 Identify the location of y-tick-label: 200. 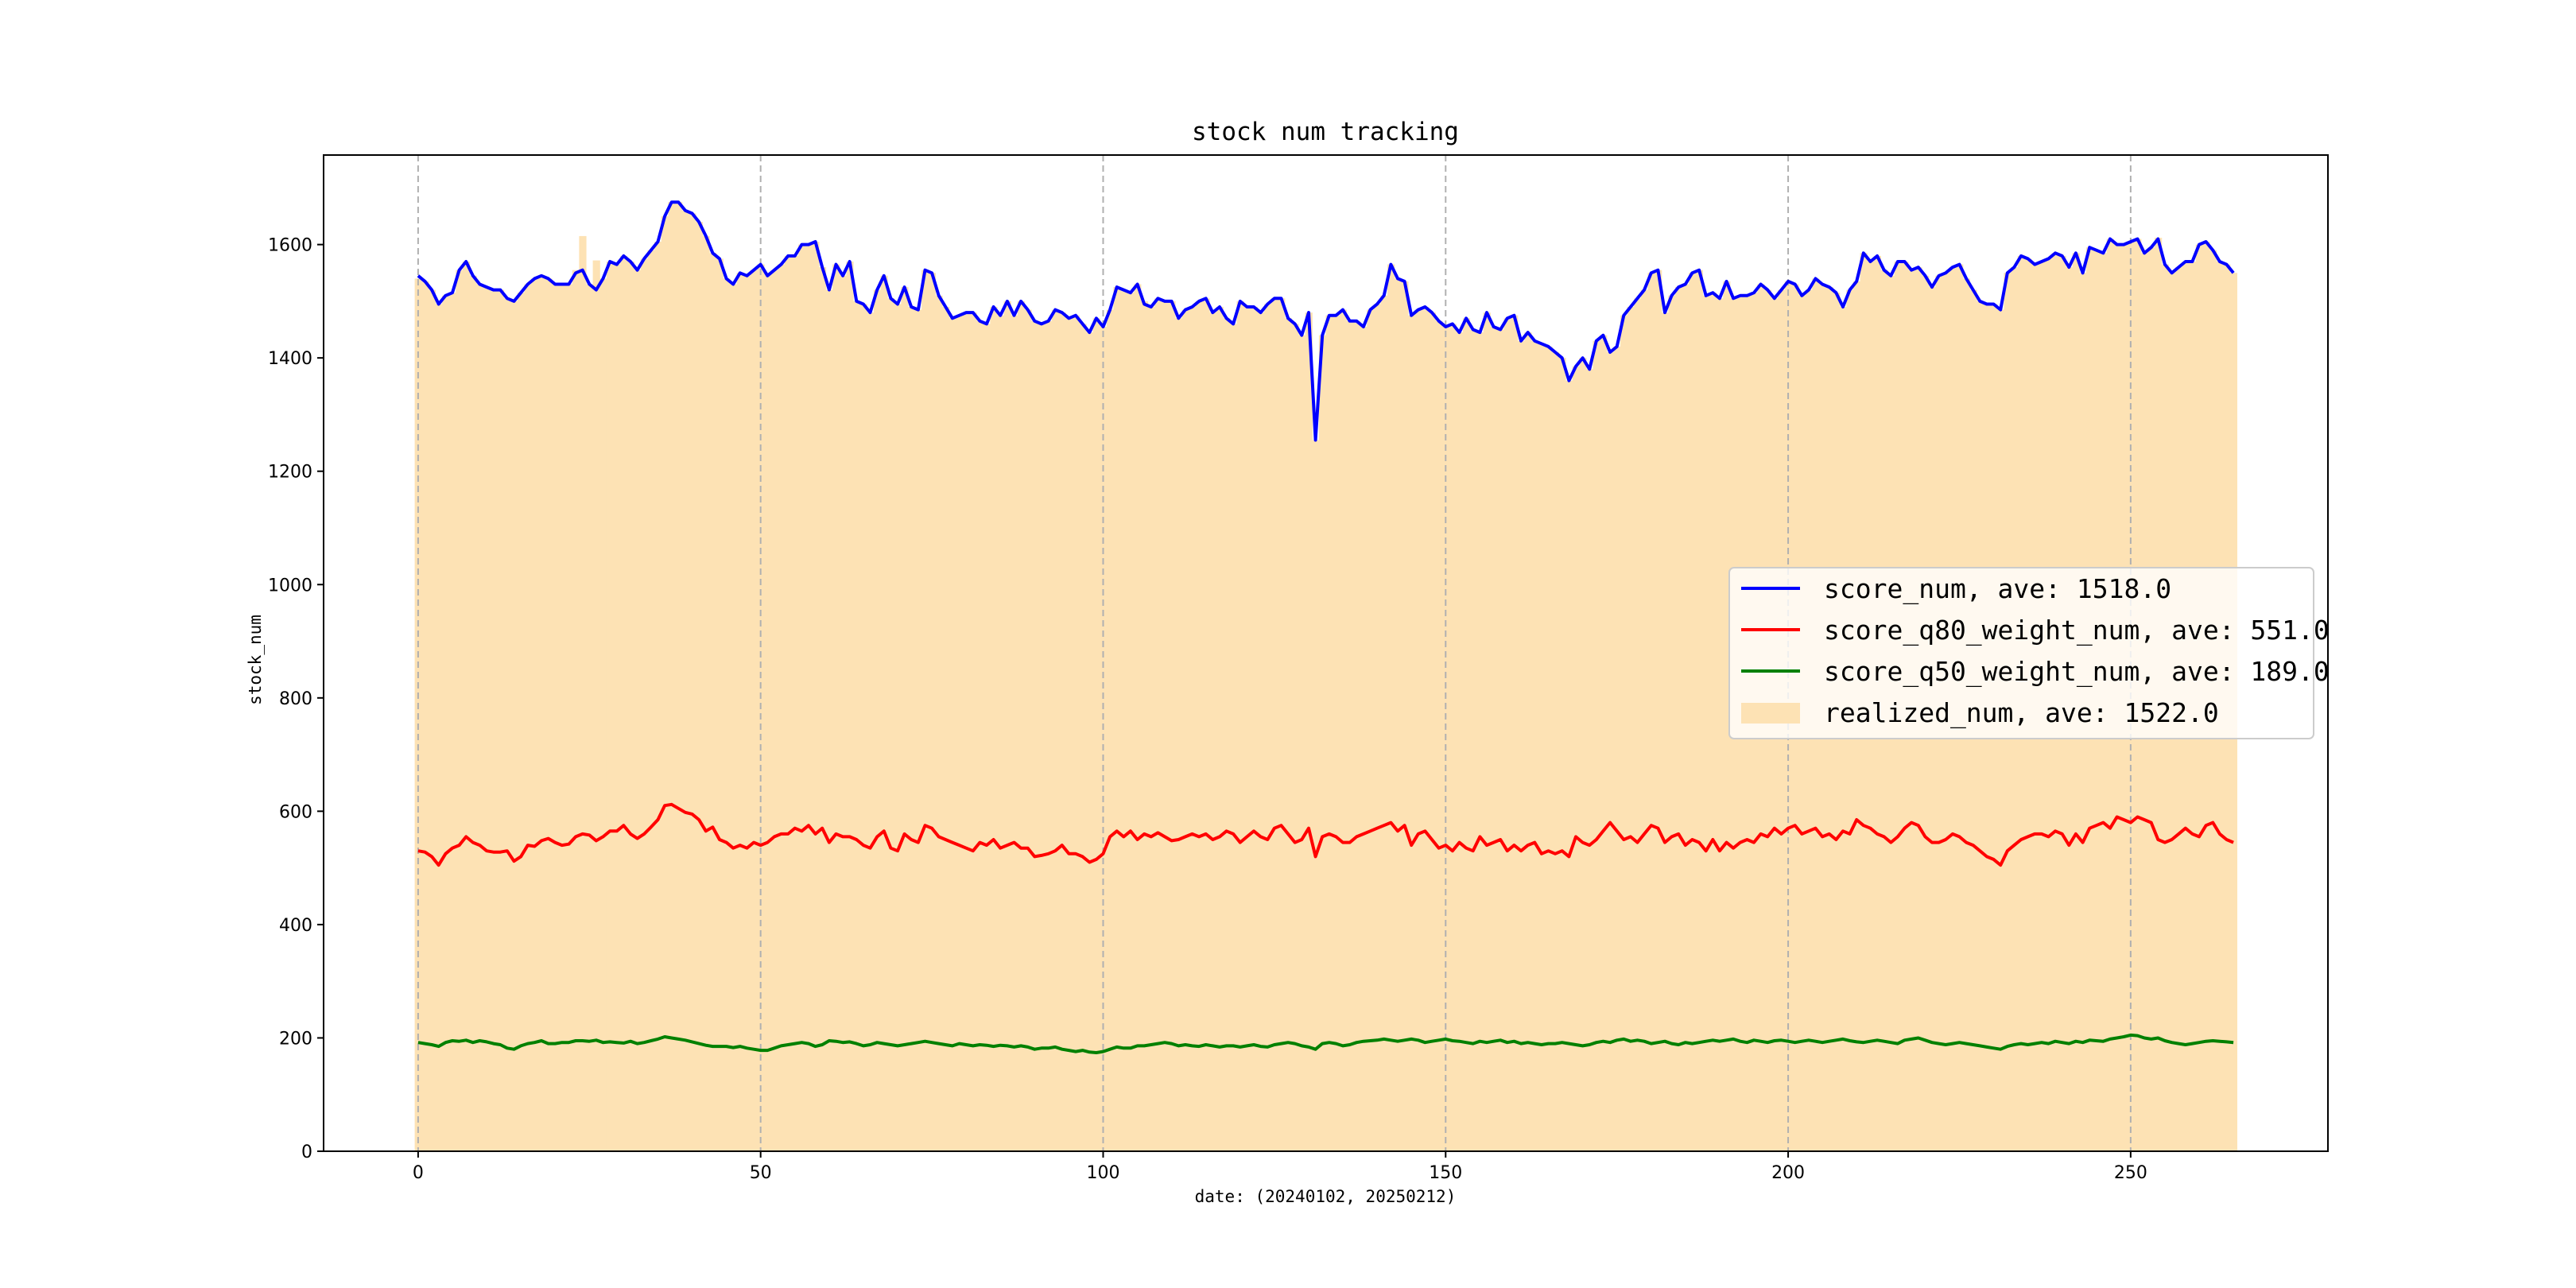
(295, 1039).